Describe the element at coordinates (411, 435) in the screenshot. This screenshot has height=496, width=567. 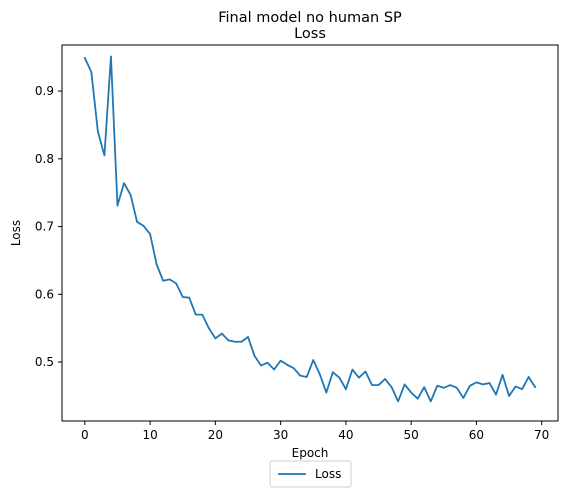
I see `x-tick-label: 50` at that location.